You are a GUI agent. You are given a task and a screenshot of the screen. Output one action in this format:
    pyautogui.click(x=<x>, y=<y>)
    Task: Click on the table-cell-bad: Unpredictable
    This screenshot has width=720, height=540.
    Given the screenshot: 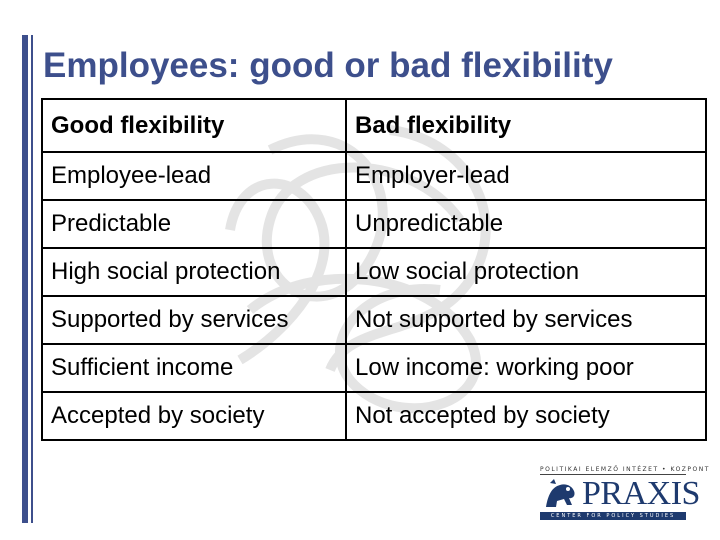 What is the action you would take?
    pyautogui.click(x=526, y=224)
    